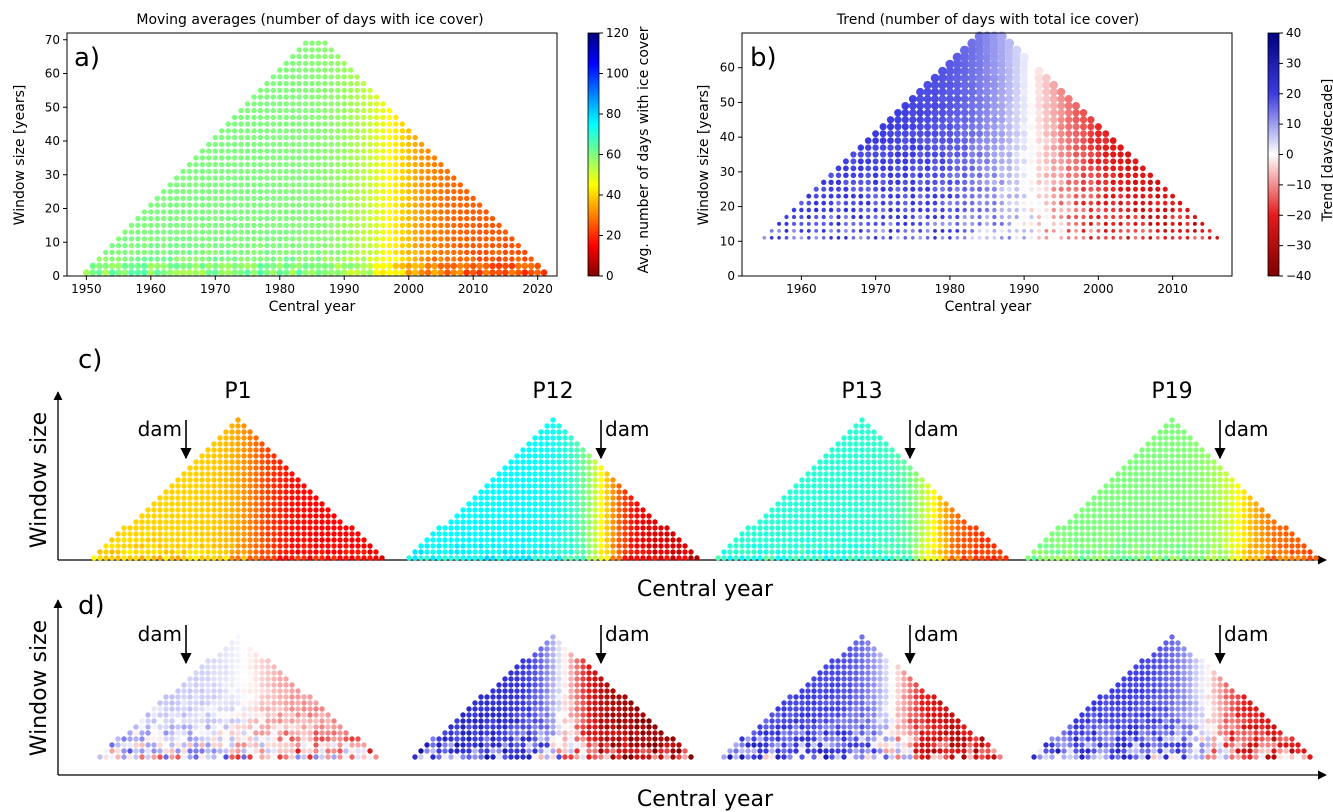  Describe the element at coordinates (238, 691) in the screenshot. I see `schematic-p1: dam` at that location.